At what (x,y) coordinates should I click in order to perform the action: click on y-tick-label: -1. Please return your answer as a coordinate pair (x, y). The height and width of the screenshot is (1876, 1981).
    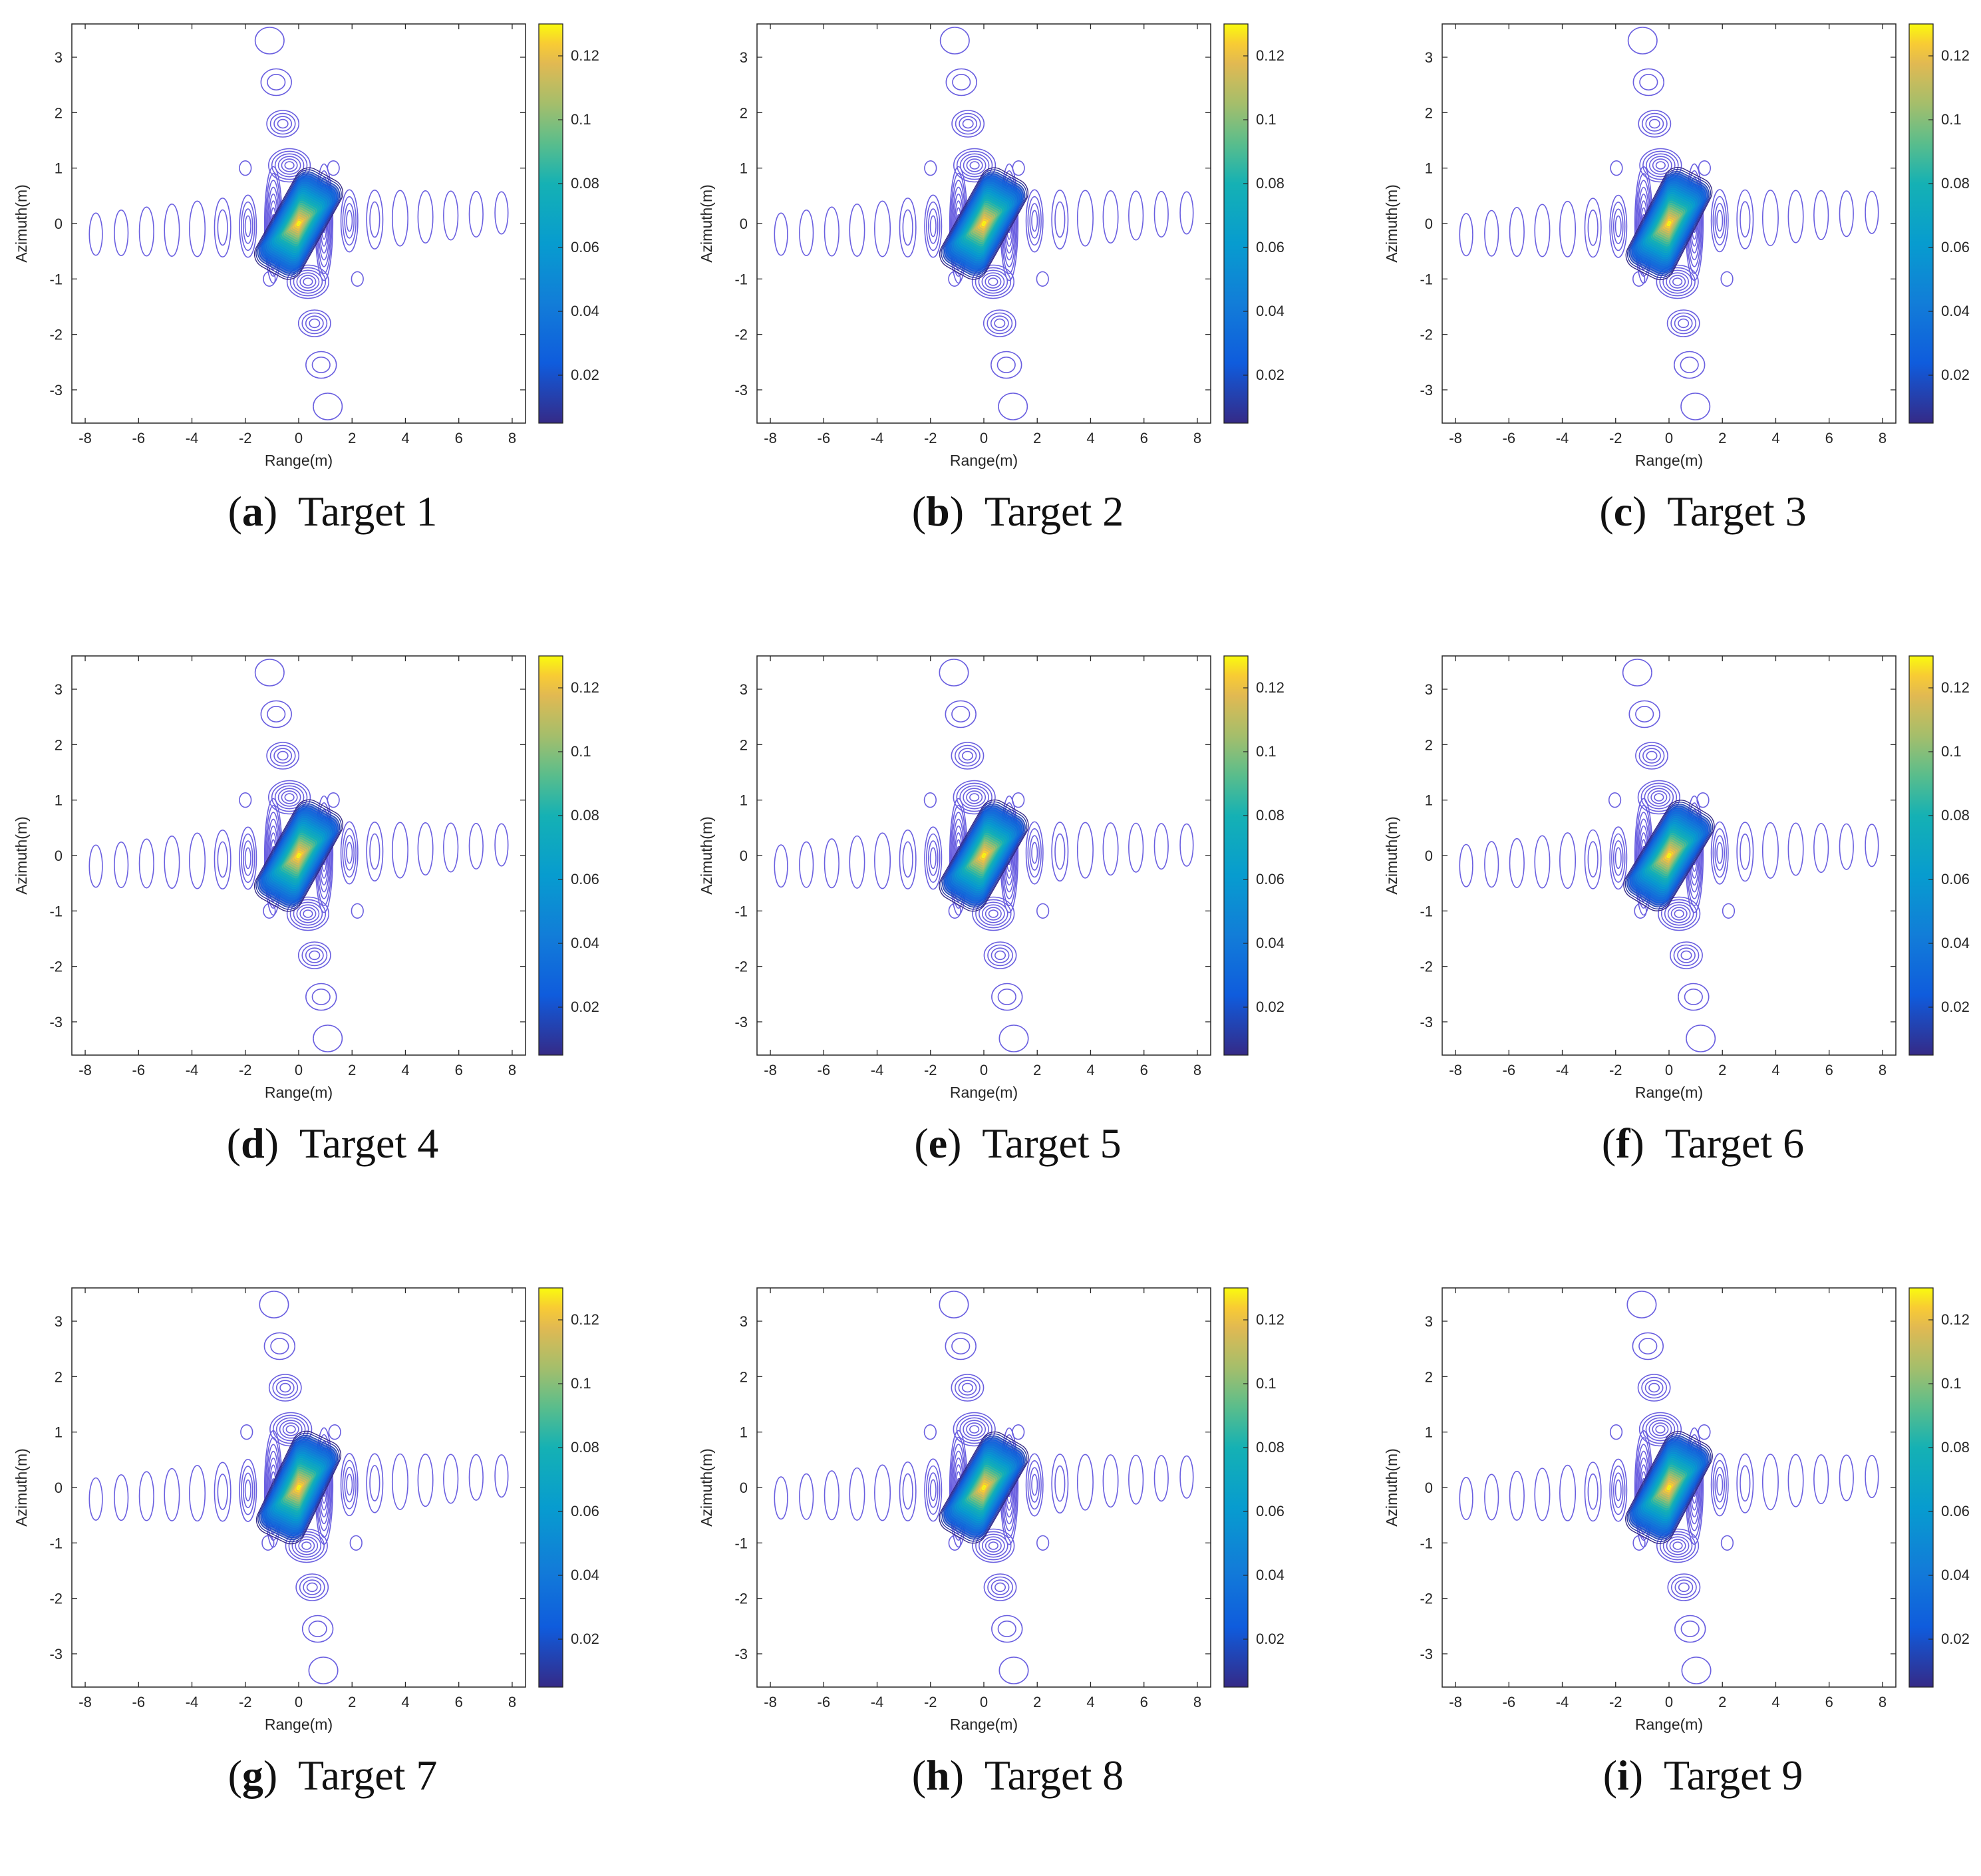
    Looking at the image, I should click on (56, 911).